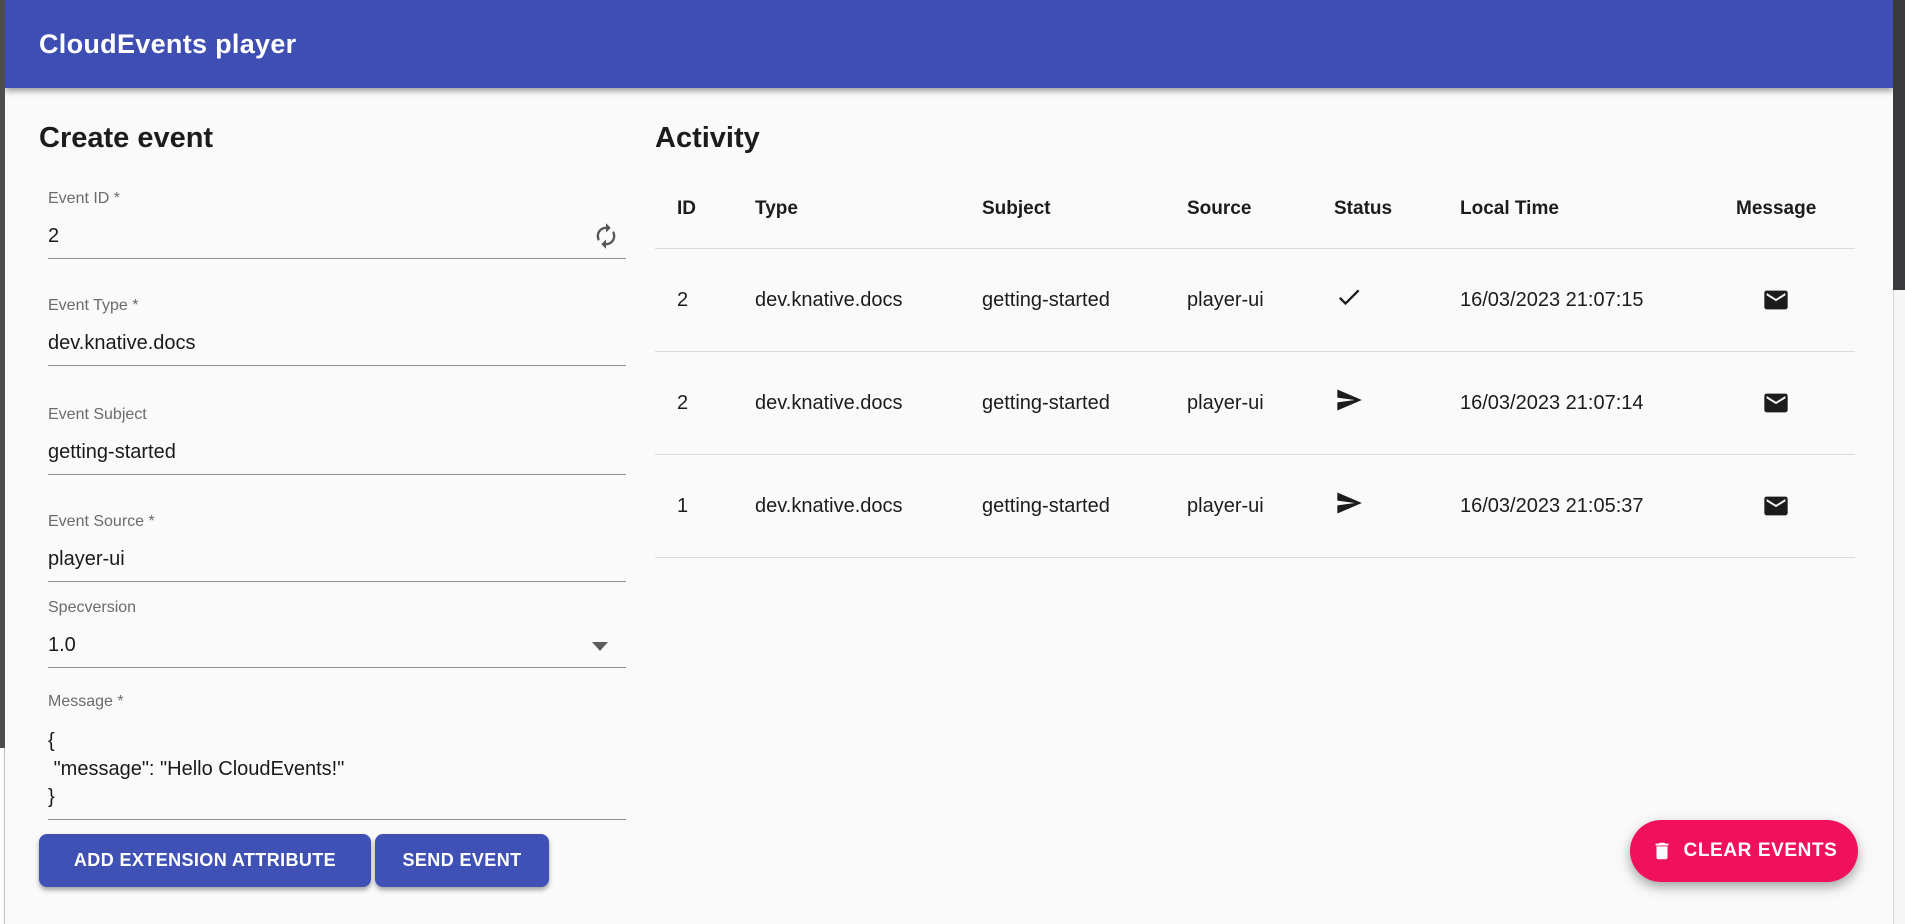 This screenshot has height=924, width=1905. Describe the element at coordinates (1509, 208) in the screenshot. I see `col-header-local-time: Local Time` at that location.